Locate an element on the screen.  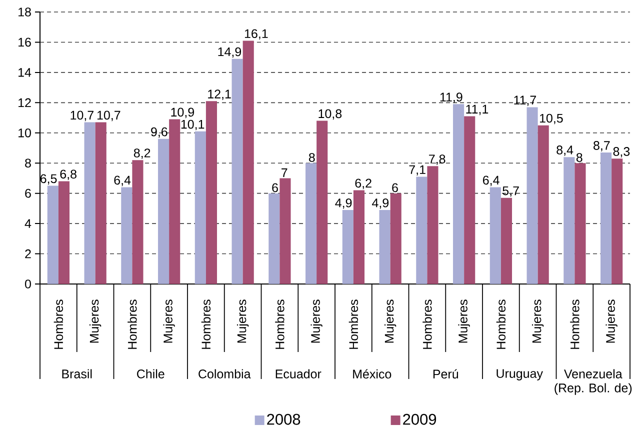
text: Ecuador is located at coordinates (299, 373).